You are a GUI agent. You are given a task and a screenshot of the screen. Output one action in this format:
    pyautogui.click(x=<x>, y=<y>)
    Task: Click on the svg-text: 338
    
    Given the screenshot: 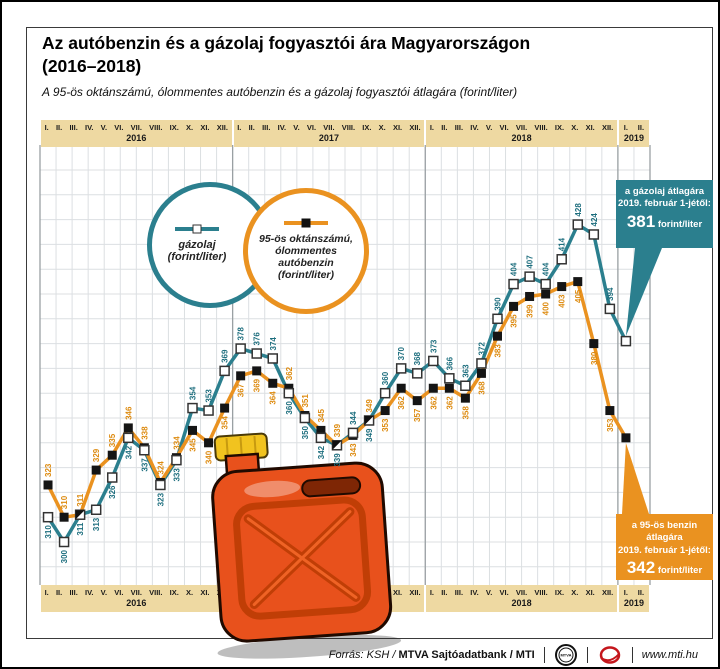 What is the action you would take?
    pyautogui.click(x=144, y=433)
    